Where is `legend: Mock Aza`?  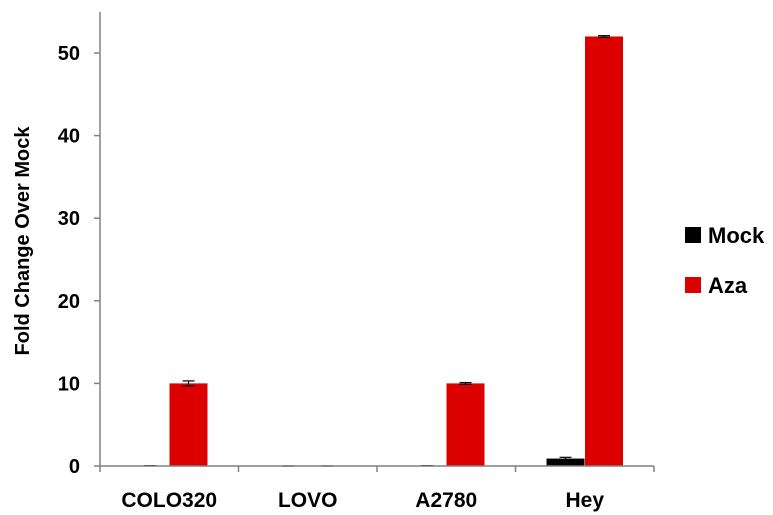
legend: Mock Aza is located at coordinates (725, 260).